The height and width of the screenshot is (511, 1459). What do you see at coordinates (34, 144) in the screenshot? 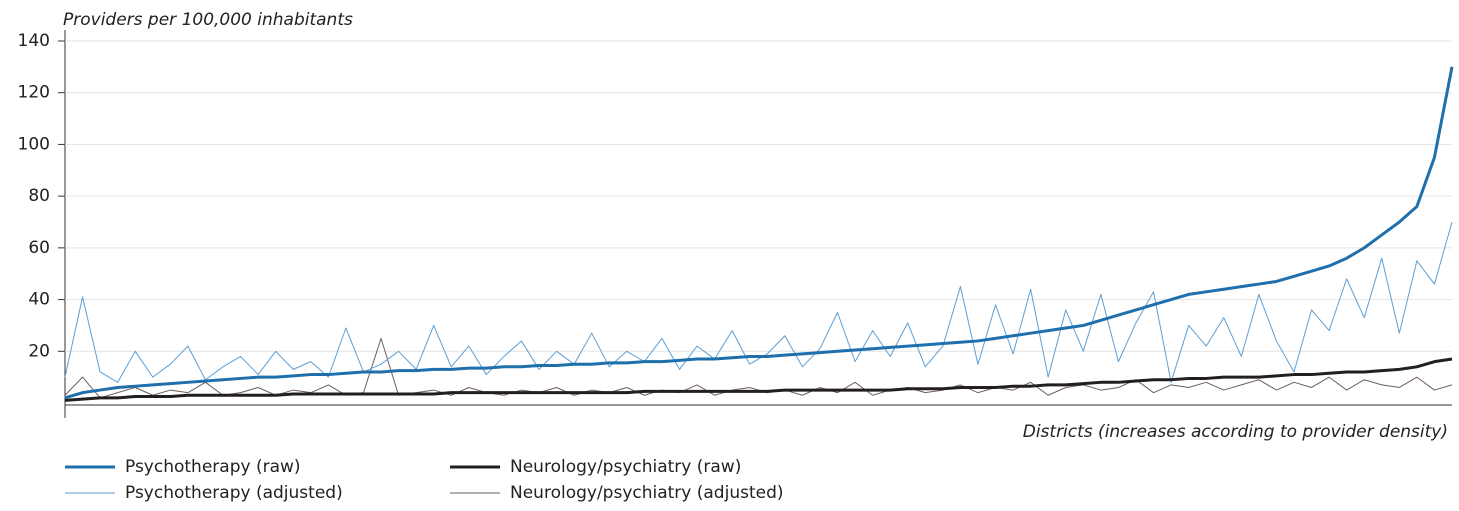
I see `y-tick-label: 100` at bounding box center [34, 144].